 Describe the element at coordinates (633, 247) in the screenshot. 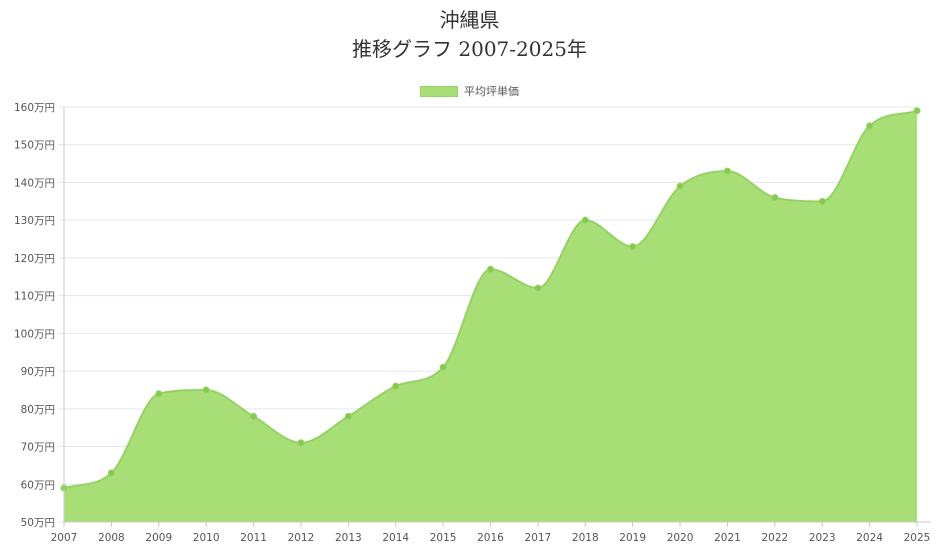

I see `data-point-2019` at that location.